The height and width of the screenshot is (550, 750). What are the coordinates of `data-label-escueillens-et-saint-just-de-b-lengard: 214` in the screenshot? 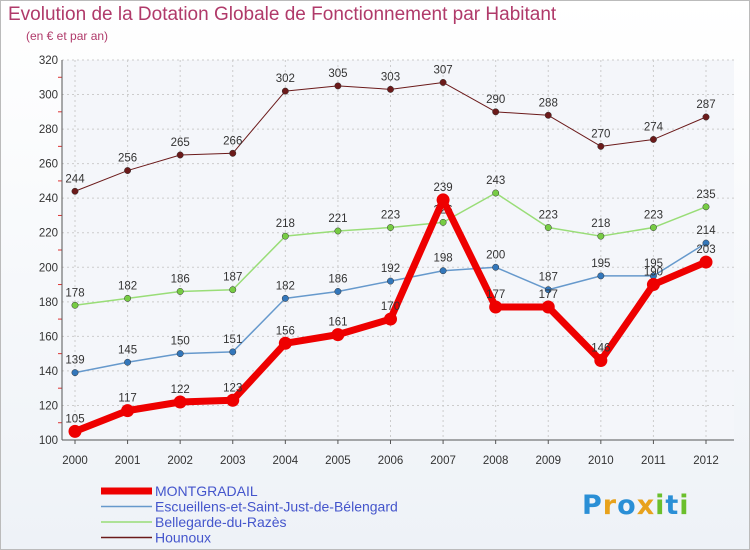 It's located at (706, 231).